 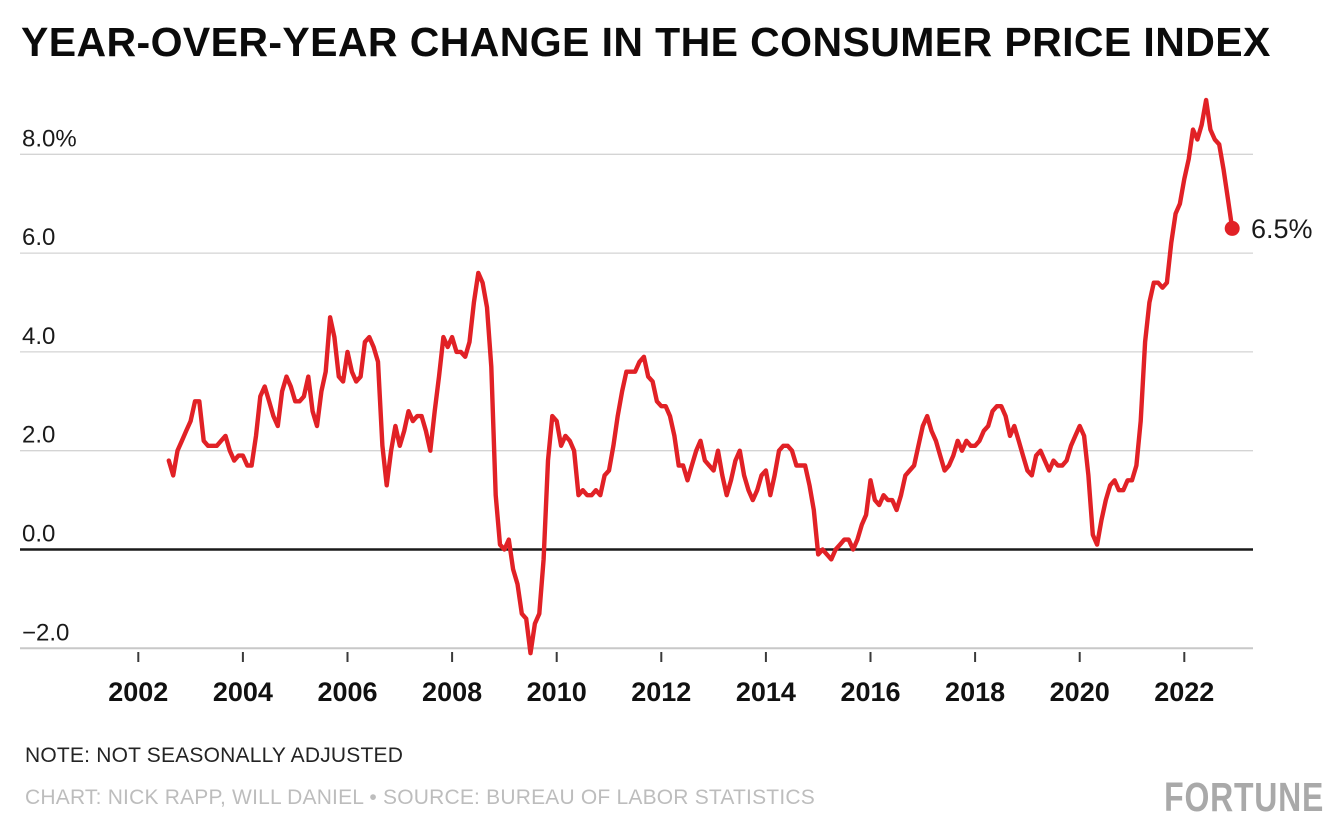 I want to click on y-tick-label: 4.0, so click(x=38, y=336).